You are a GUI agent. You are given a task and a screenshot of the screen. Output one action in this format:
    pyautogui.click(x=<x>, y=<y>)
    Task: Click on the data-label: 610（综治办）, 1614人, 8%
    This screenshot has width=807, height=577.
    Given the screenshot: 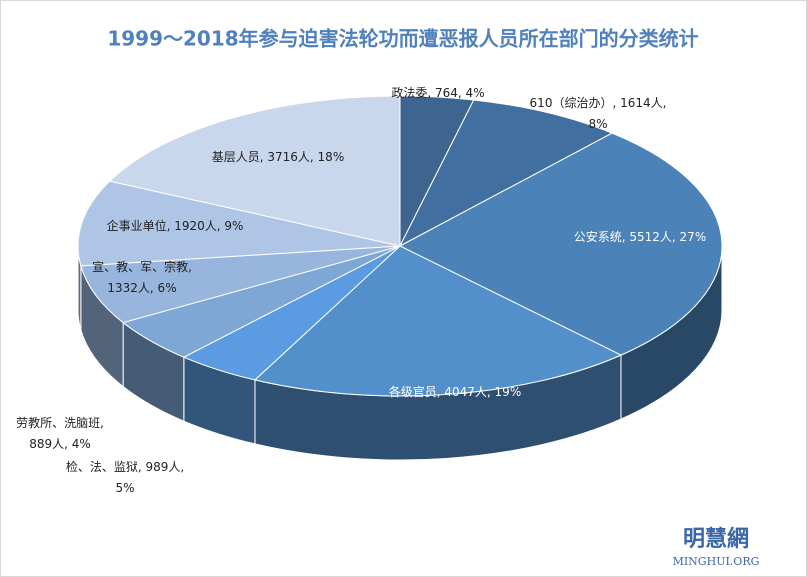 What is the action you would take?
    pyautogui.click(x=598, y=113)
    